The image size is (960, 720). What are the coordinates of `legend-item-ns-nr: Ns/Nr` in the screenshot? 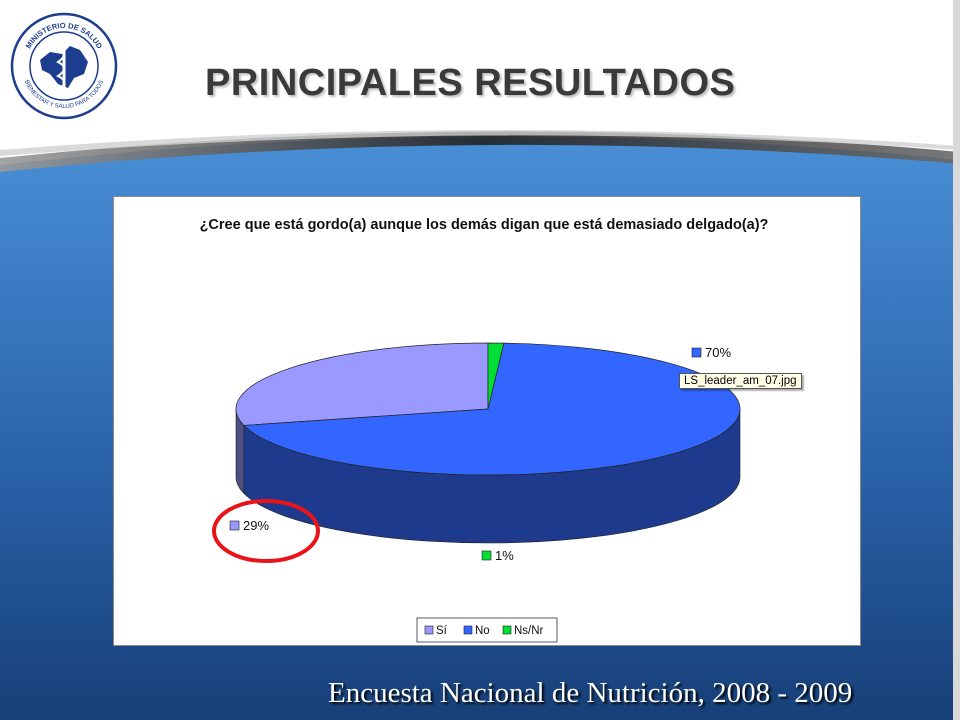 It's located at (523, 631).